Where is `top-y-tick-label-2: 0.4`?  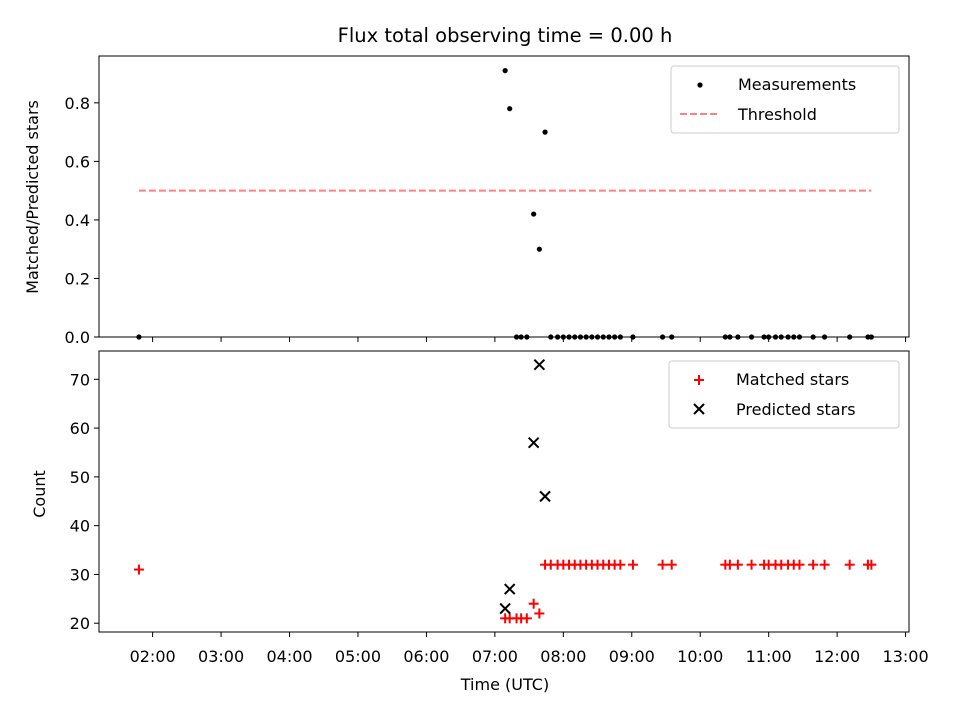
top-y-tick-label-2: 0.4 is located at coordinates (77, 220).